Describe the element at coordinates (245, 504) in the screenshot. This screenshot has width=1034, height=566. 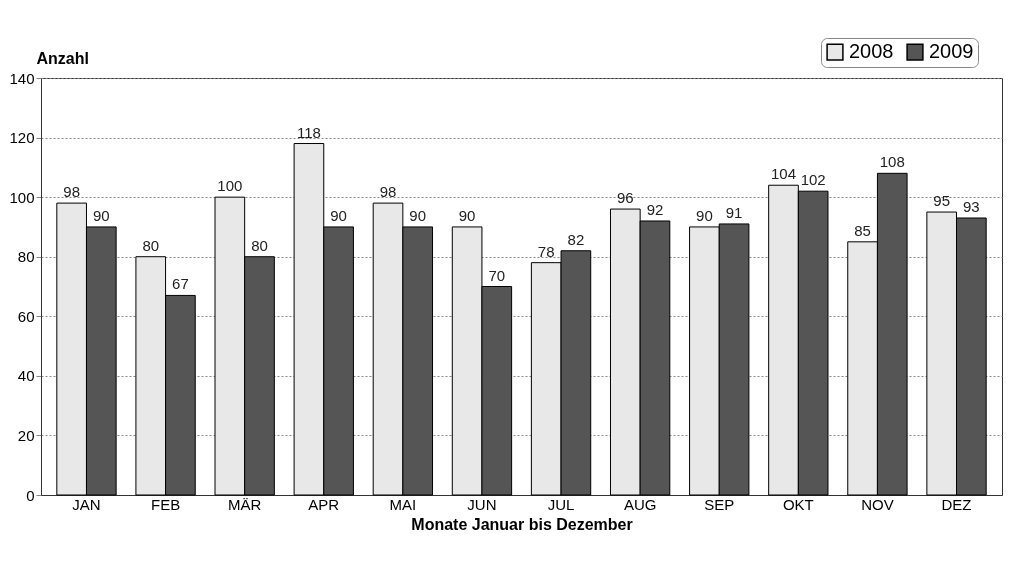
I see `x-tick-label: MÄR` at that location.